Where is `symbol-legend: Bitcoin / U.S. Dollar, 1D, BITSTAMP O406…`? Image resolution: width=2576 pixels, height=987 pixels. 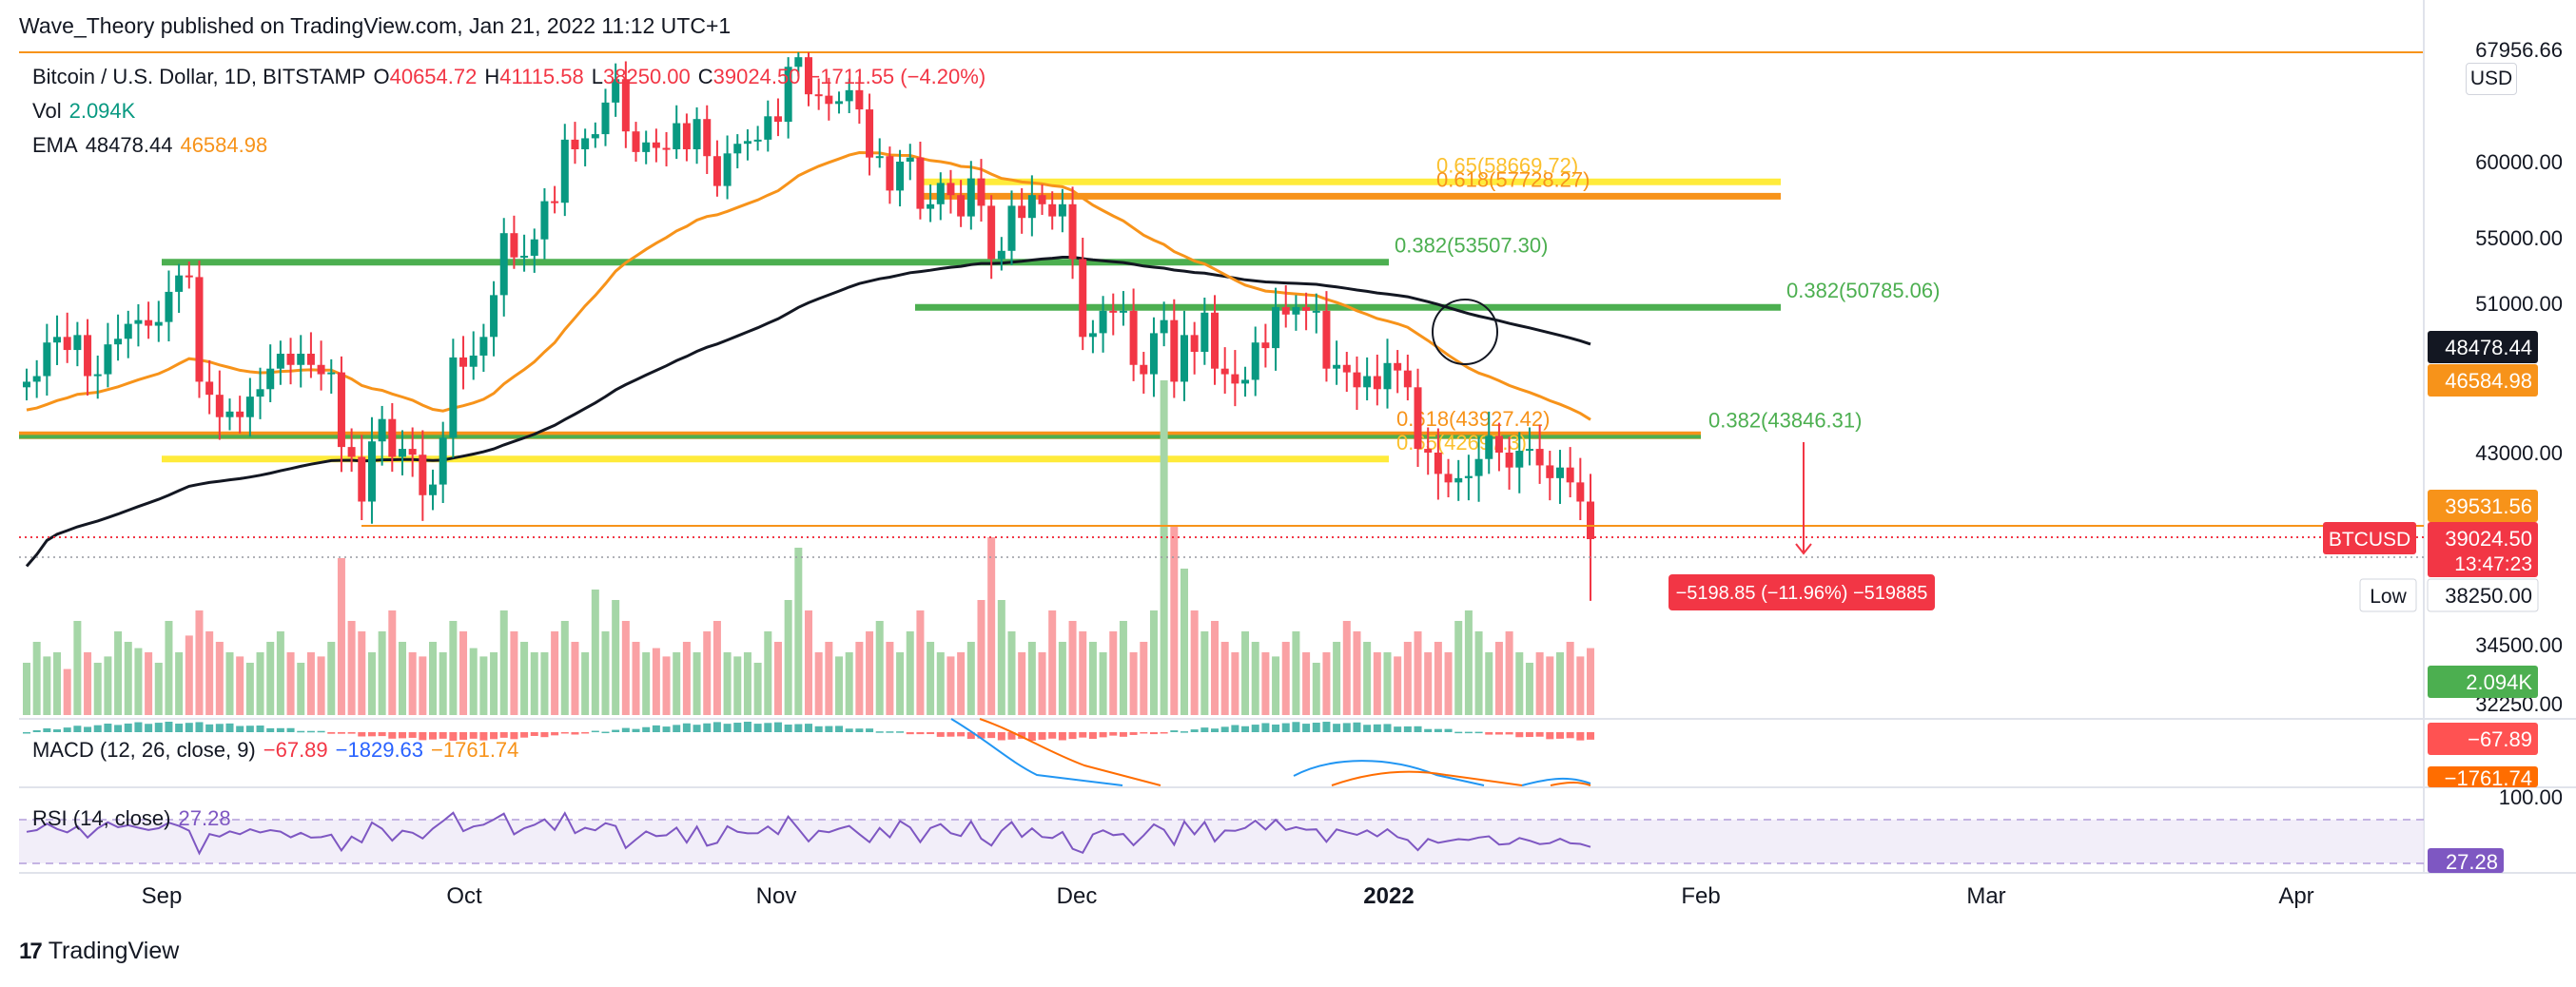
symbol-legend: Bitcoin / U.S. Dollar, 1D, BITSTAMP O406… is located at coordinates (509, 77).